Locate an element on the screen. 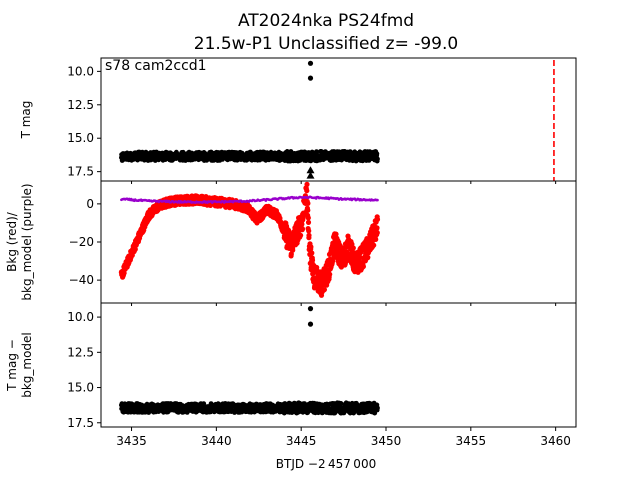 This screenshot has width=640, height=480. panel-data-bkg is located at coordinates (249, 236).